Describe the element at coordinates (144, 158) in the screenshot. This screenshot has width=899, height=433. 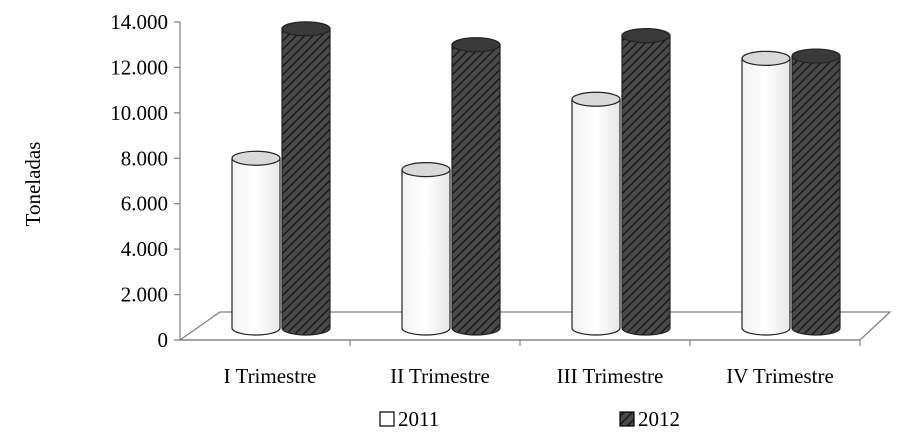
I see `y-tick-label: 8.000` at that location.